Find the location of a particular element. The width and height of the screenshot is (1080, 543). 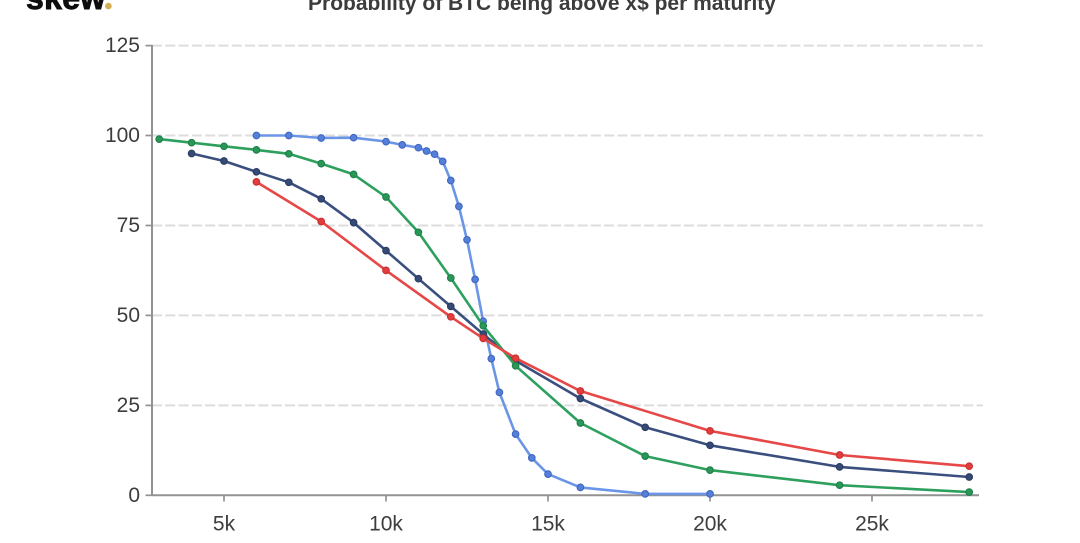

svg-text: 5k is located at coordinates (224, 524).